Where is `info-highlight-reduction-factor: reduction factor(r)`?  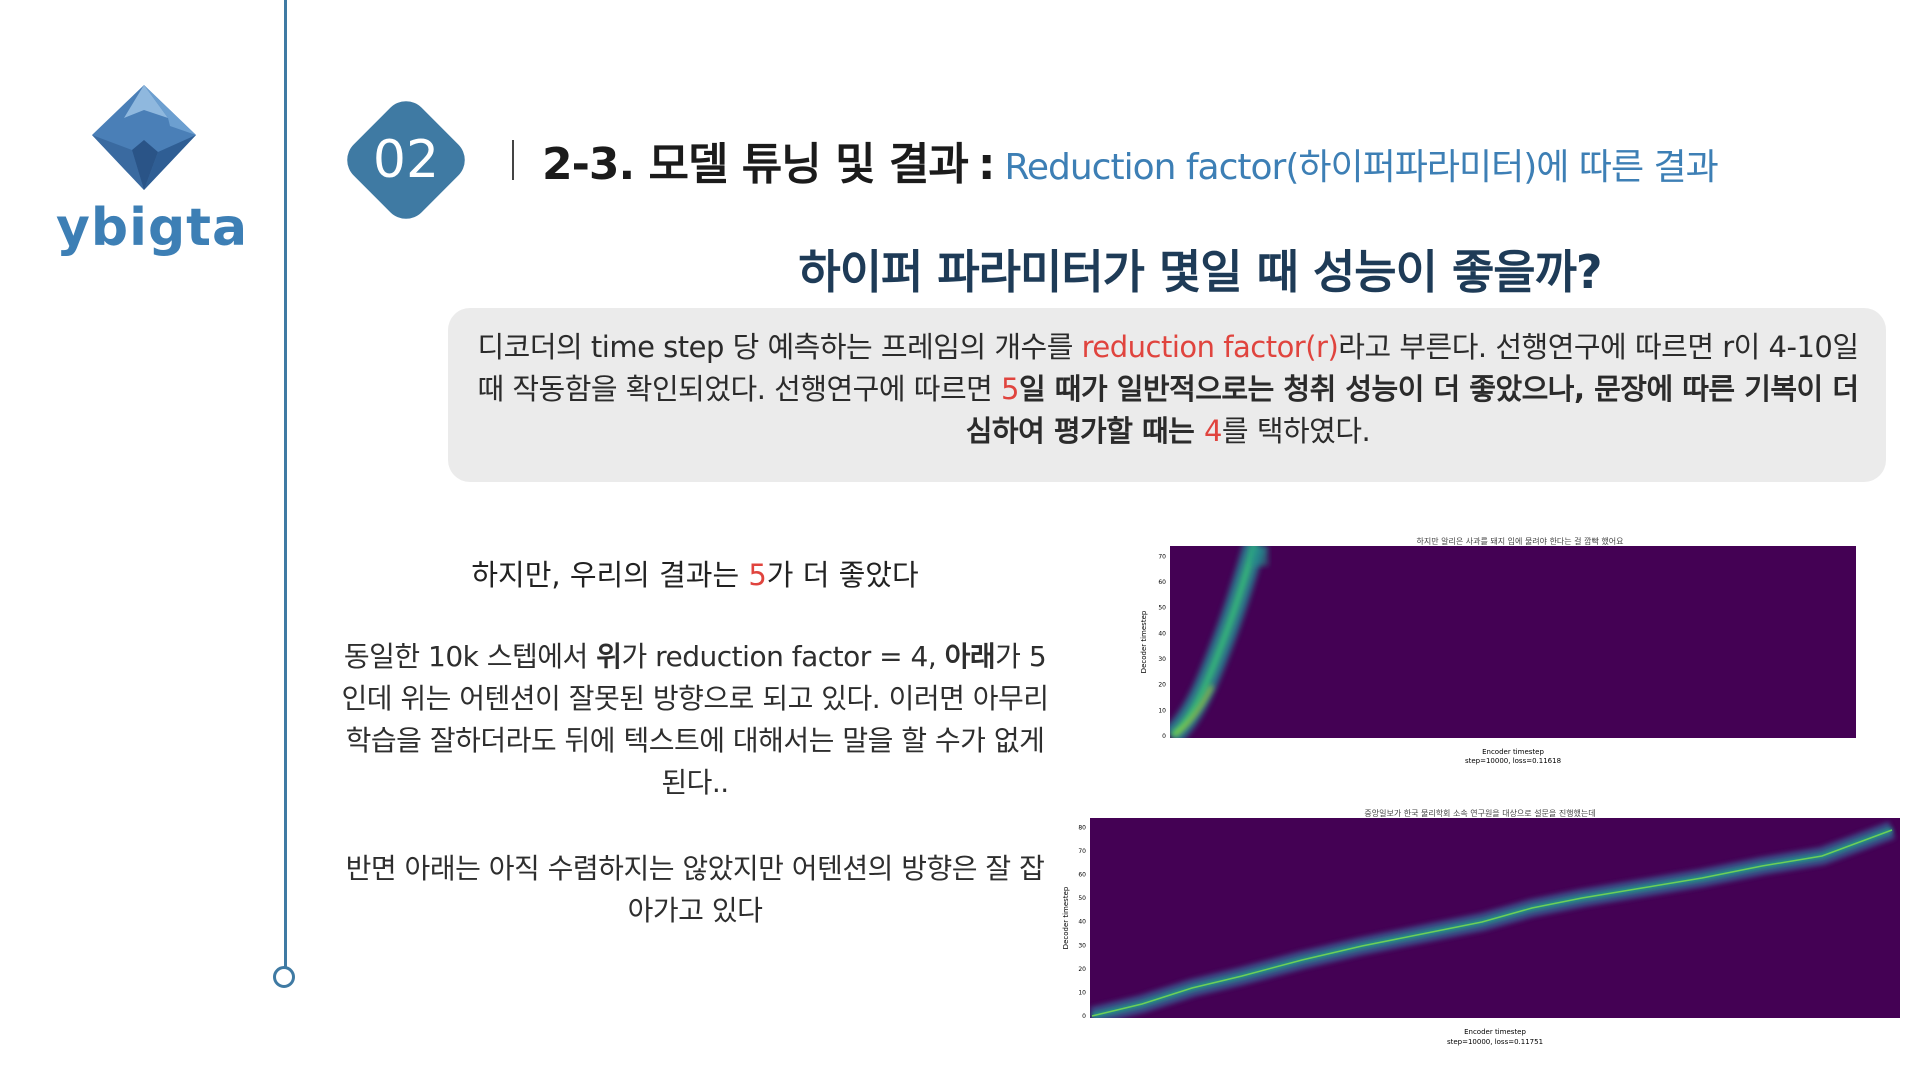
info-highlight-reduction-factor: reduction factor(r) is located at coordinates (1210, 347).